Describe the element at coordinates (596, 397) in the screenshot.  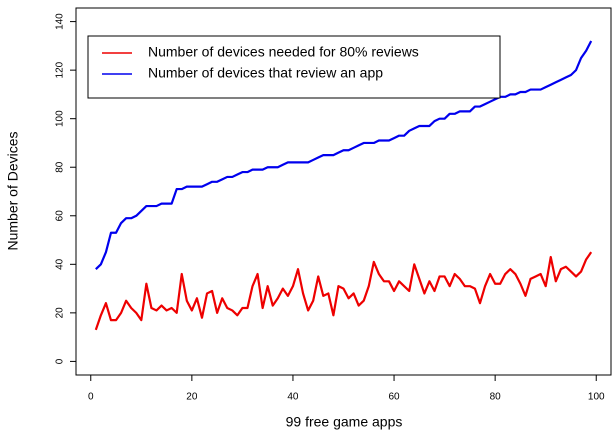
I see `x-tick-label: 100` at that location.